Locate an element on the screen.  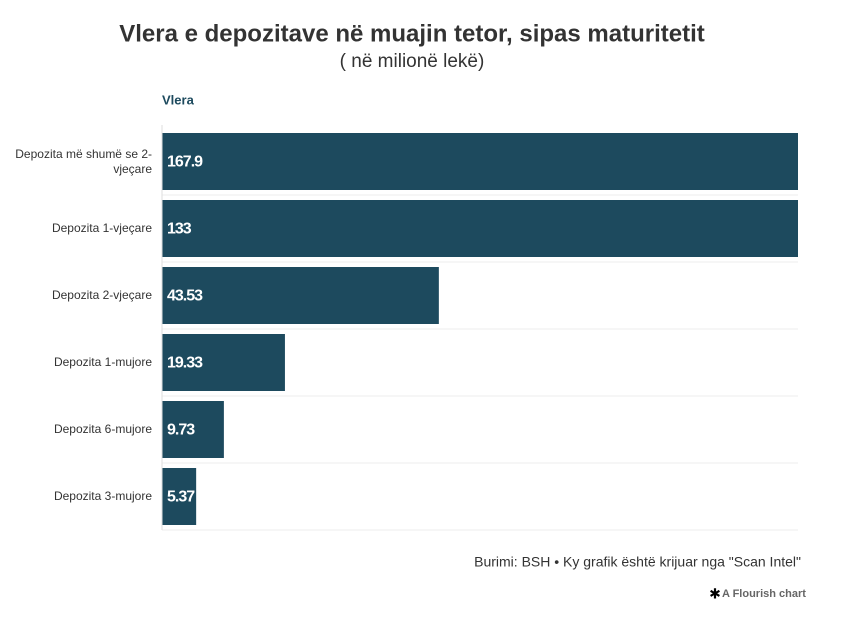
value-label: 9.73 is located at coordinates (181, 430).